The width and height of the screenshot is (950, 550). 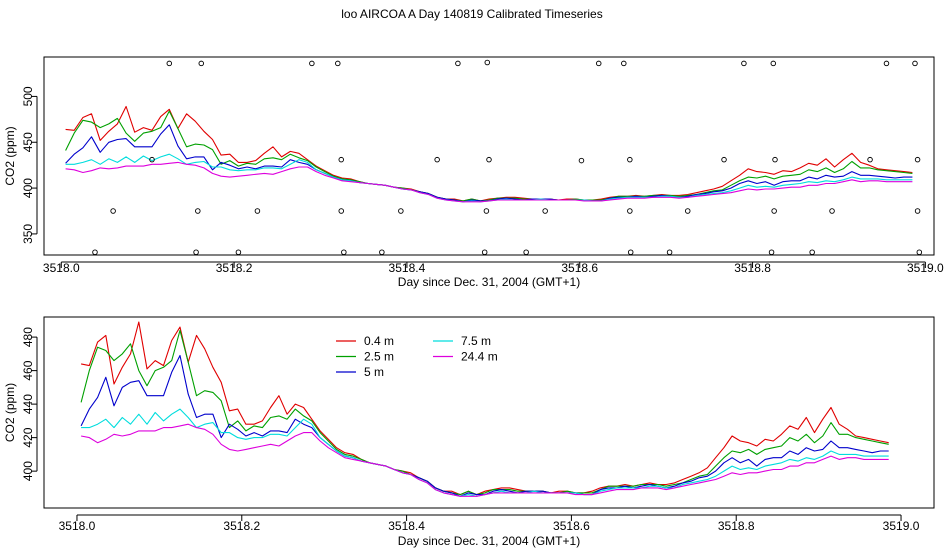 What do you see at coordinates (379, 341) in the screenshot?
I see `legend-label: 0.4 m` at bounding box center [379, 341].